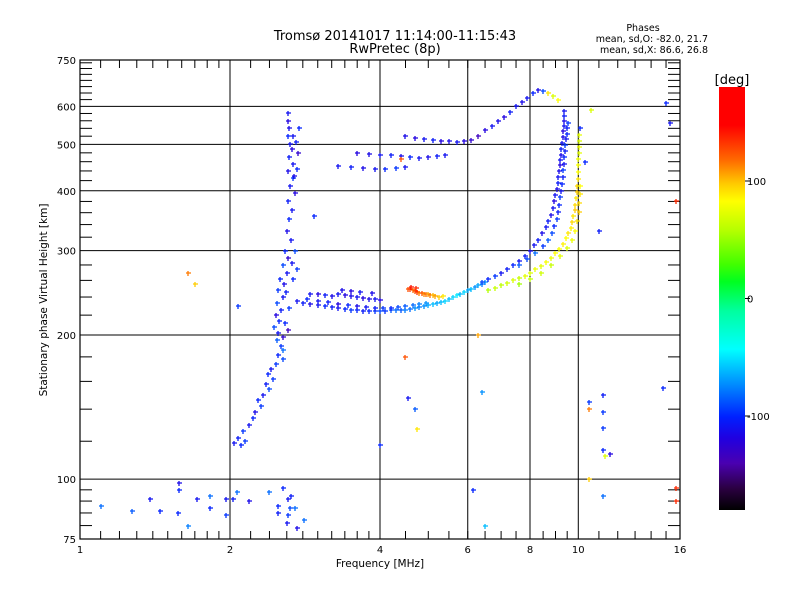  I want to click on x-tick-label: 10, so click(578, 550).